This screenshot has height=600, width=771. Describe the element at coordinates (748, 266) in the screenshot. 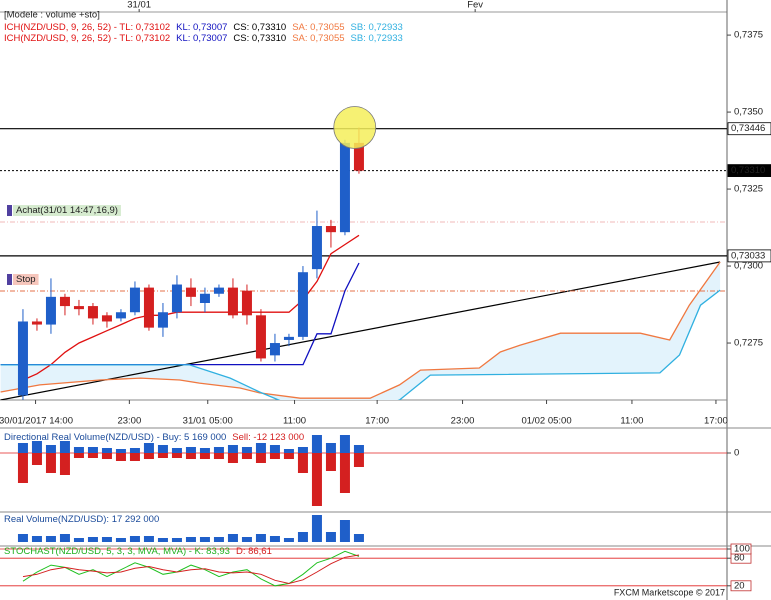

I see `y-tick-label: 0,7300` at that location.